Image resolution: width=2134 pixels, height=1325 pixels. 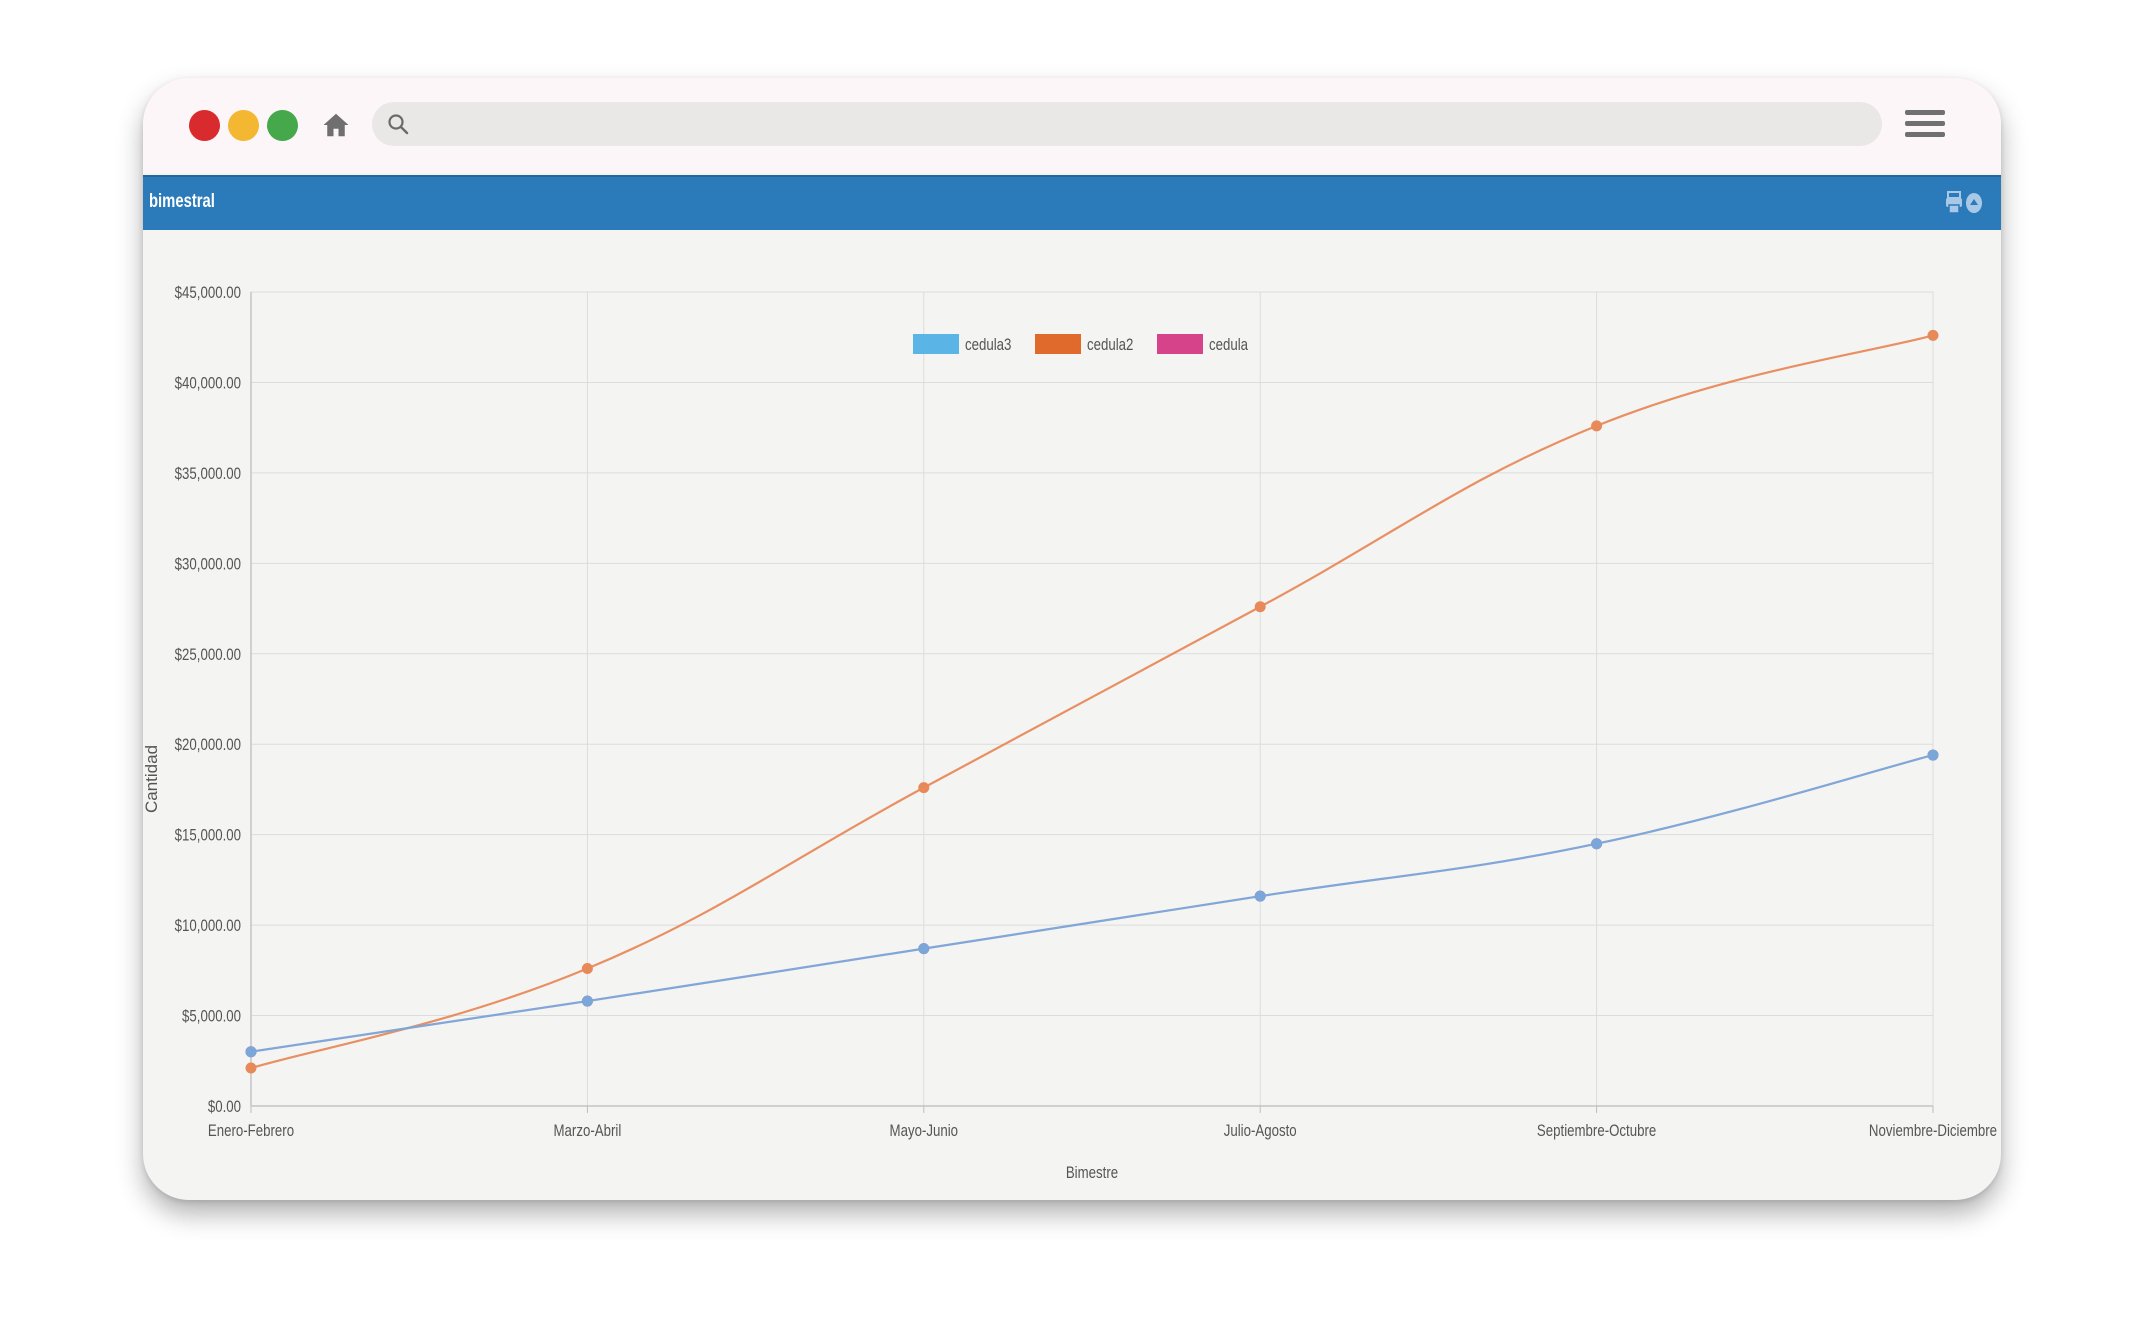 I want to click on address-bar, so click(x=1127, y=124).